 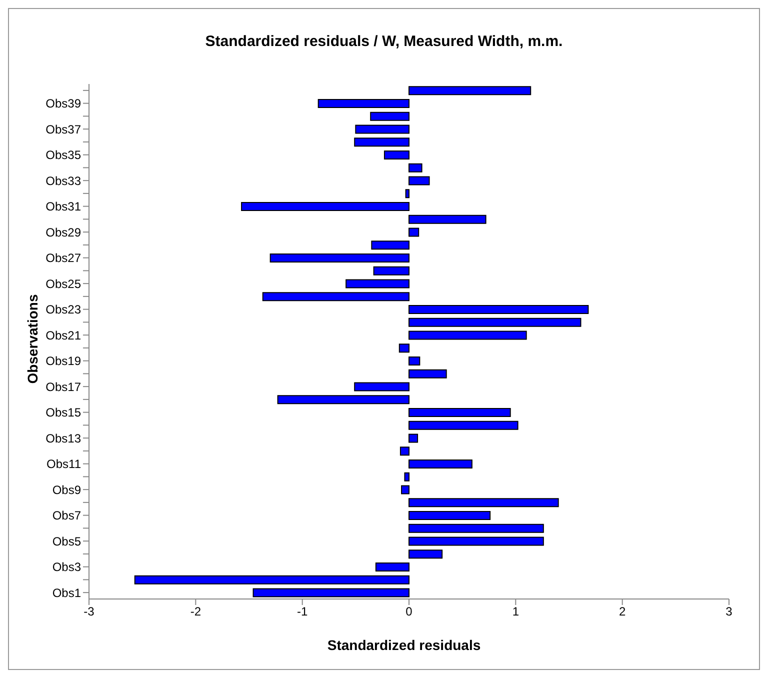 What do you see at coordinates (64, 283) in the screenshot?
I see `y-tick-label: Obs25` at bounding box center [64, 283].